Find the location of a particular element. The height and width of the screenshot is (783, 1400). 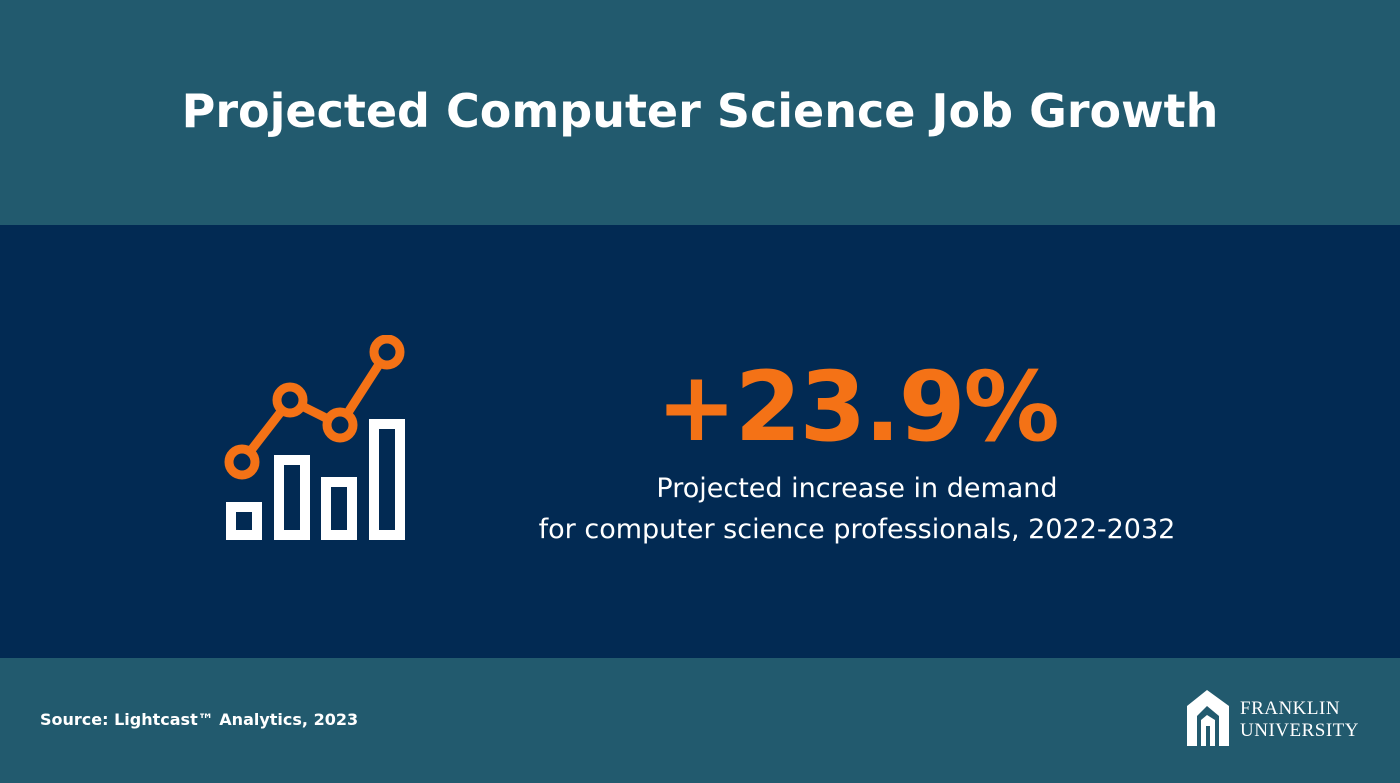

title: Projected Computer Science Job Growth is located at coordinates (700, 111).